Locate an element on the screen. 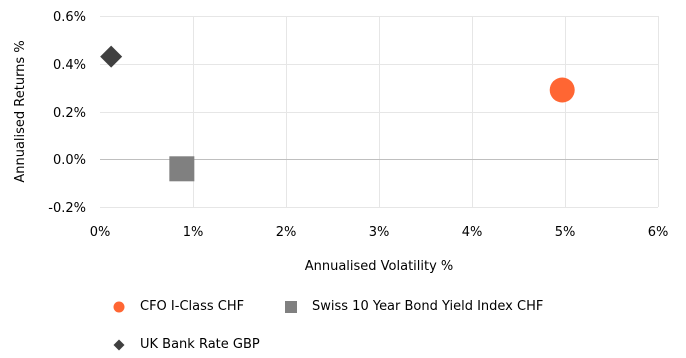  x-tick-label: 5% is located at coordinates (565, 232).